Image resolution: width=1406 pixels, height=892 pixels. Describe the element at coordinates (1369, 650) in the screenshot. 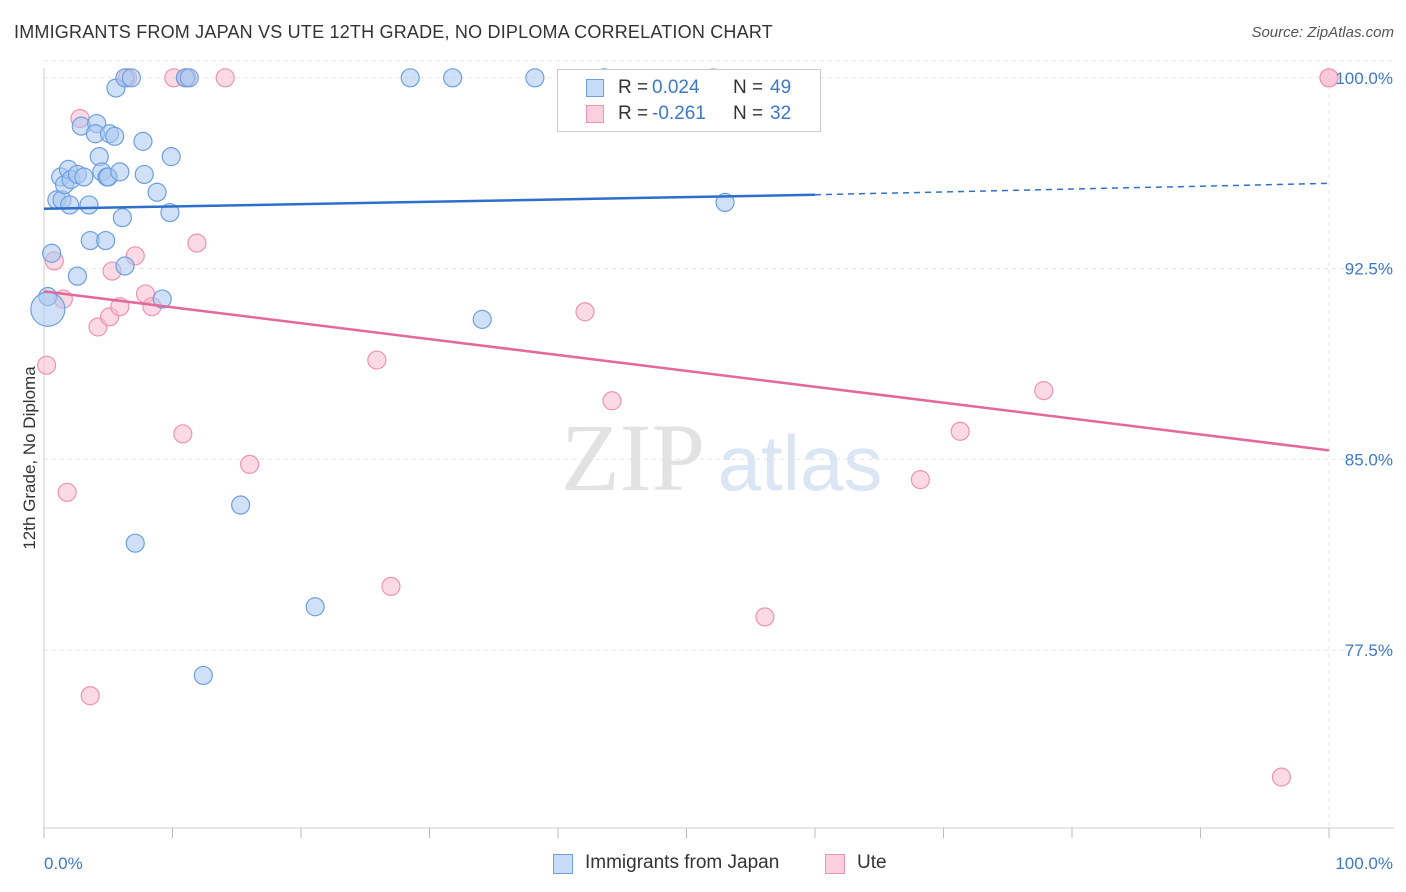

I see `y-tick-label: 77.5%` at that location.